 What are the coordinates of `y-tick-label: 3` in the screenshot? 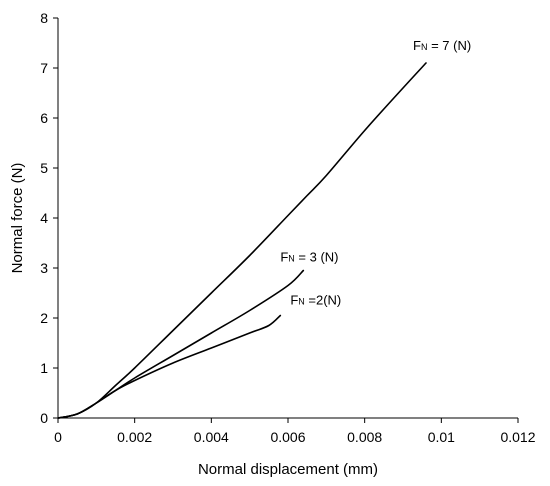 It's located at (44, 268).